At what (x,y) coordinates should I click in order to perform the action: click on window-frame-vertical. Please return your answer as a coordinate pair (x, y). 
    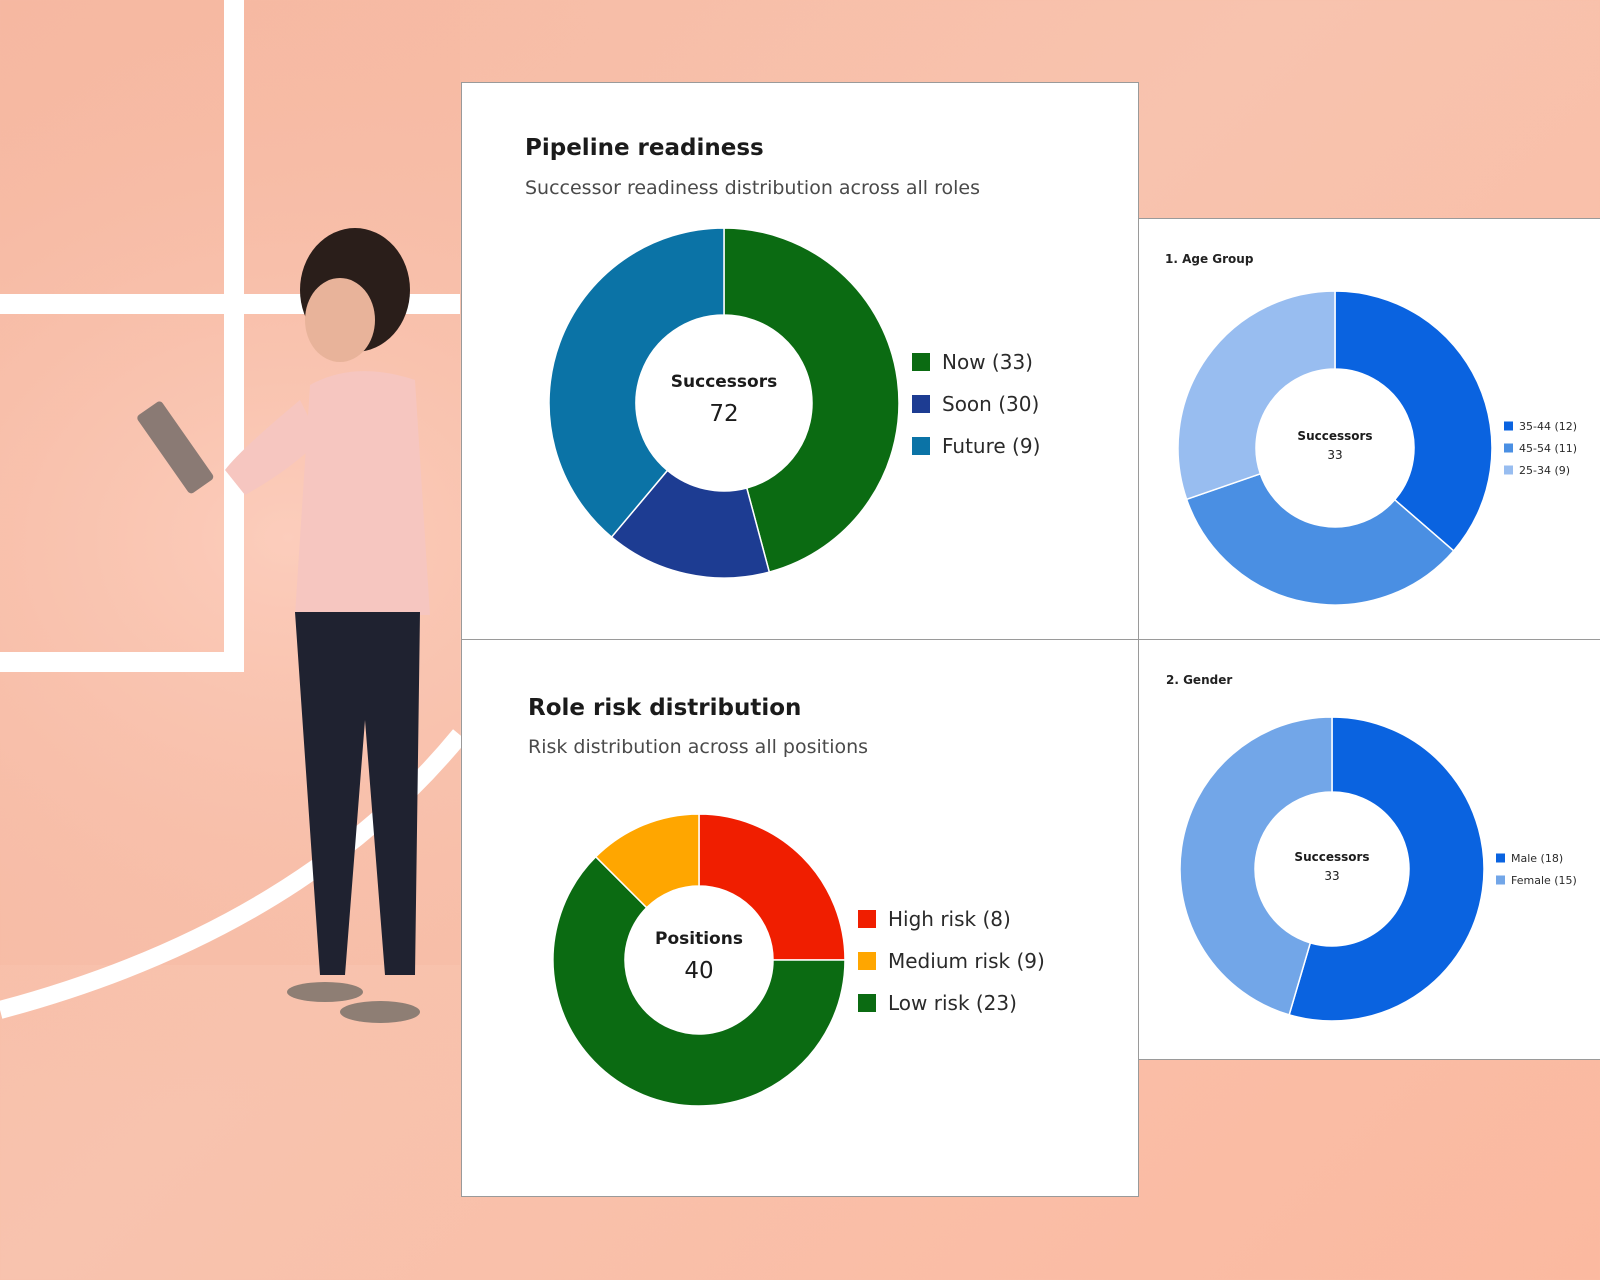
    Looking at the image, I should click on (234, 336).